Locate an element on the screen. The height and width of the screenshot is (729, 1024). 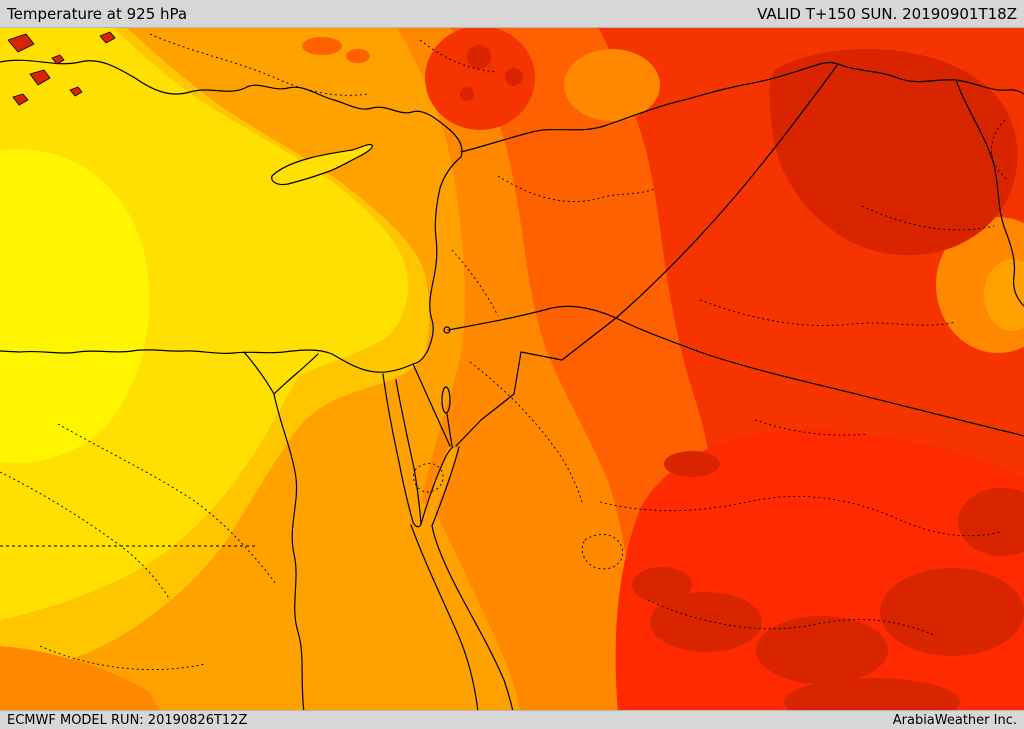
map-title: Temperature at 925 hPa is located at coordinates (97, 13).